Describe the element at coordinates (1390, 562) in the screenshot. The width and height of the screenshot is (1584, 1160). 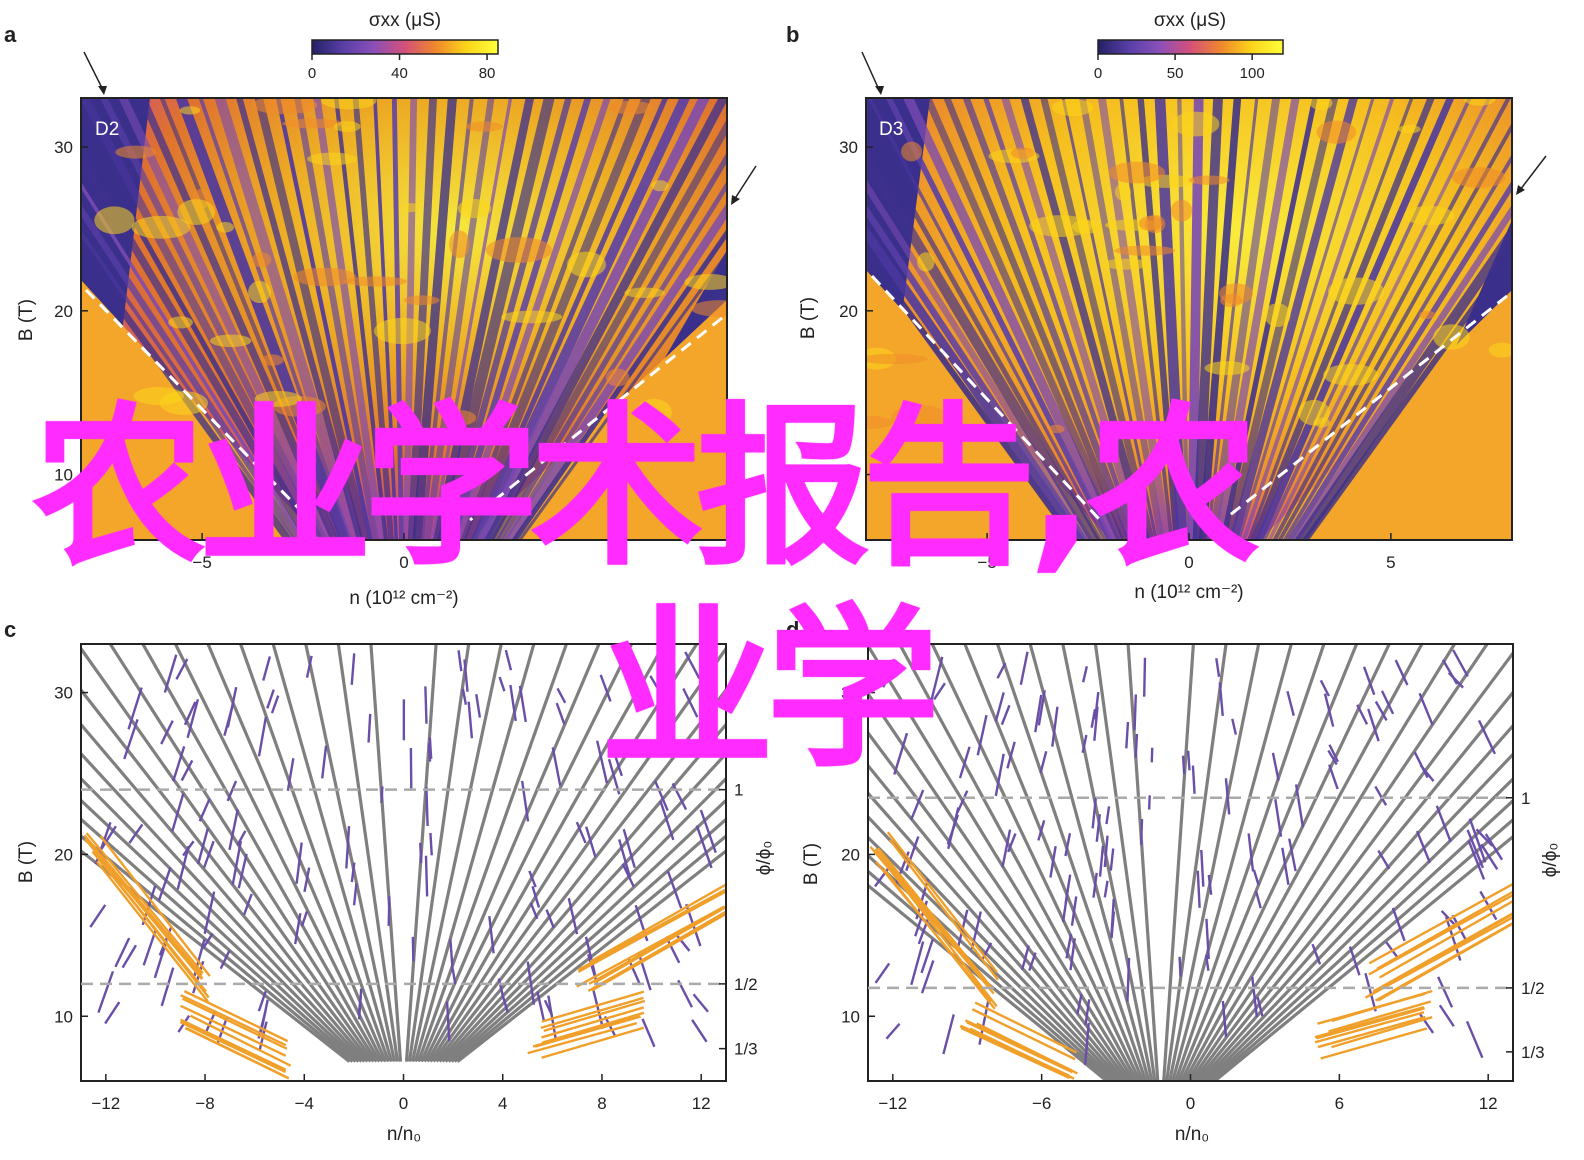
I see `x-tick-label: 5` at that location.